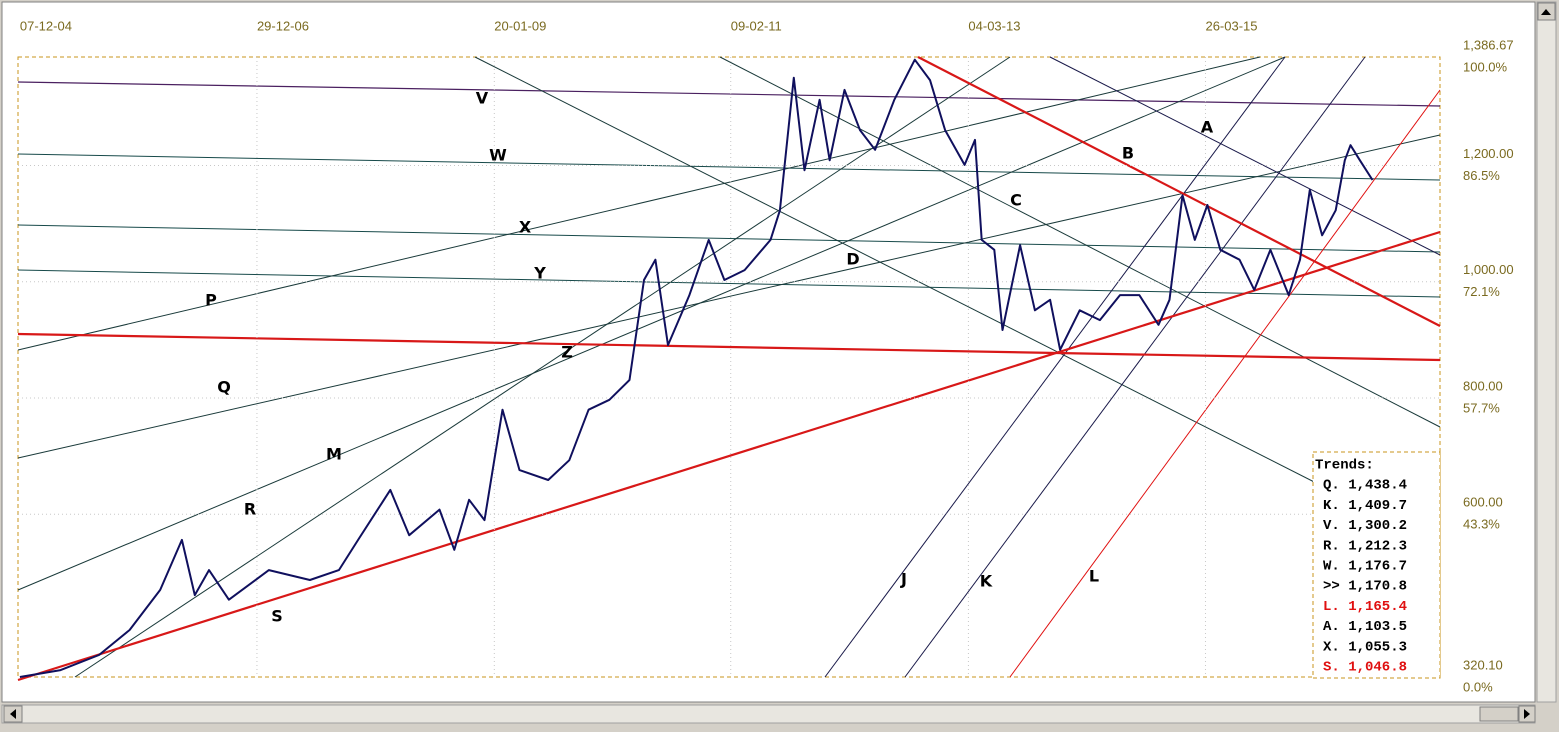 This screenshot has height=732, width=1559. What do you see at coordinates (1481, 291) in the screenshot?
I see `pct-tick-label: 72.1%` at bounding box center [1481, 291].